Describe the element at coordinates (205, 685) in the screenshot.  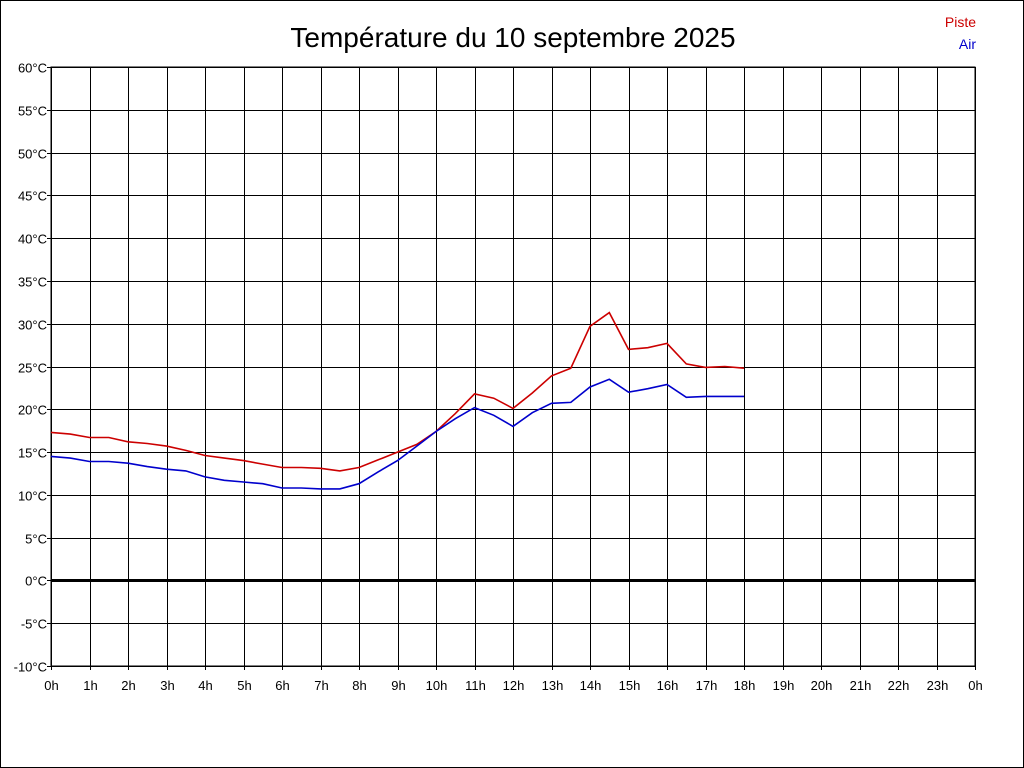
I see `x-tick-label: 4h` at that location.